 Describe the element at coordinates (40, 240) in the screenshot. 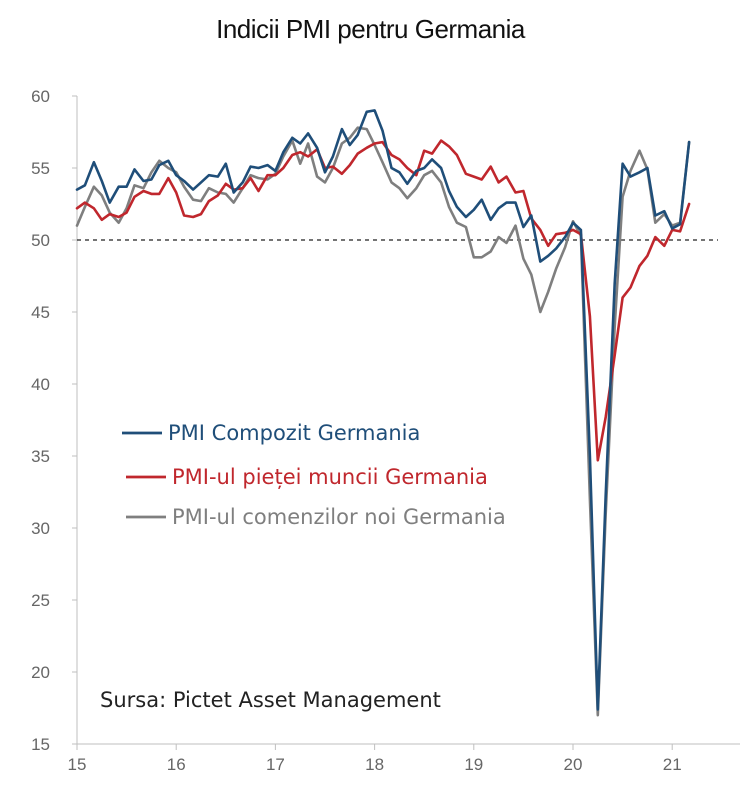

I see `y-tick-label: 50` at that location.